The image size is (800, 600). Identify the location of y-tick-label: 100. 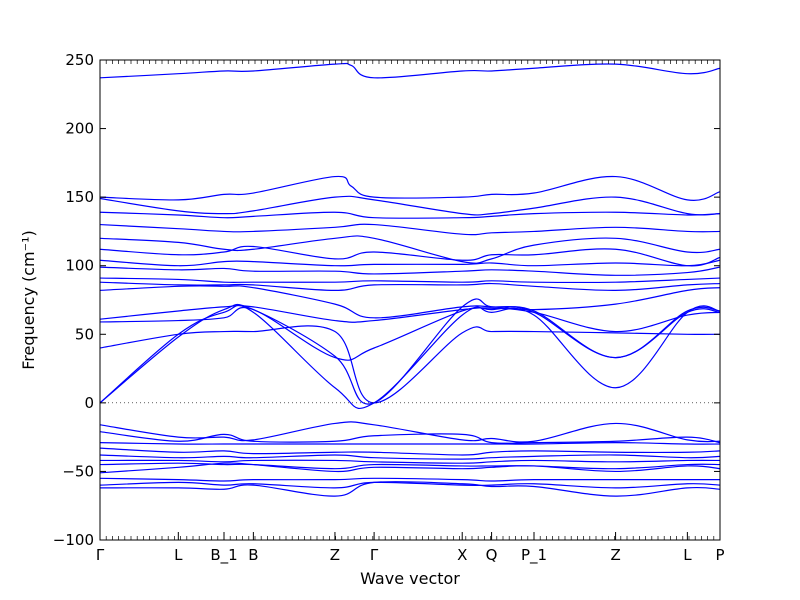
(79, 266).